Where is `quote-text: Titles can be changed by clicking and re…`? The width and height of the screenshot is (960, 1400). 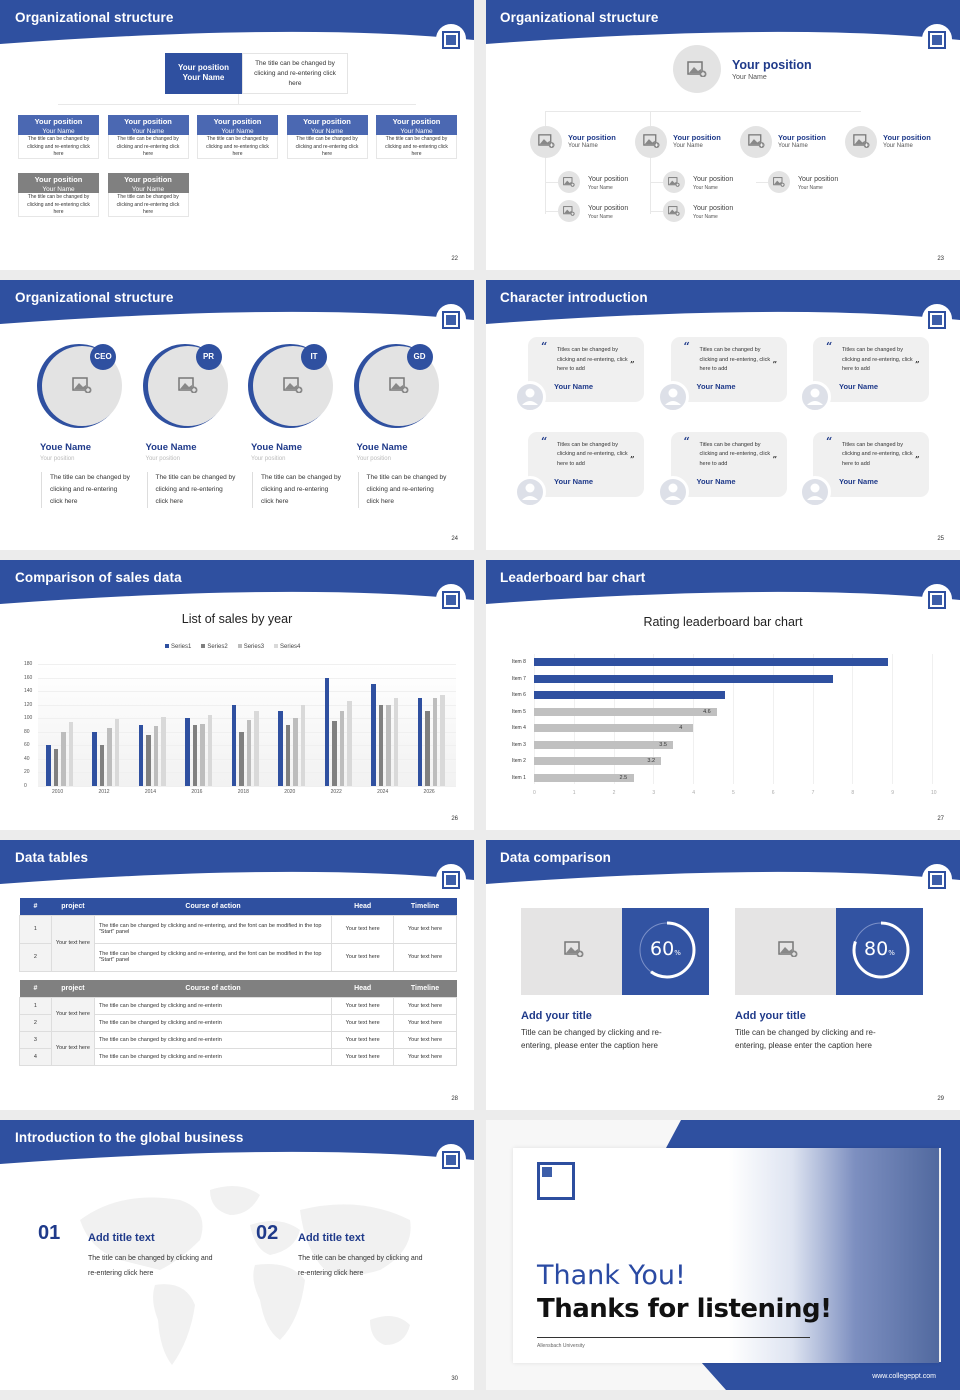 quote-text: Titles can be changed by clicking and re… is located at coordinates (592, 454).